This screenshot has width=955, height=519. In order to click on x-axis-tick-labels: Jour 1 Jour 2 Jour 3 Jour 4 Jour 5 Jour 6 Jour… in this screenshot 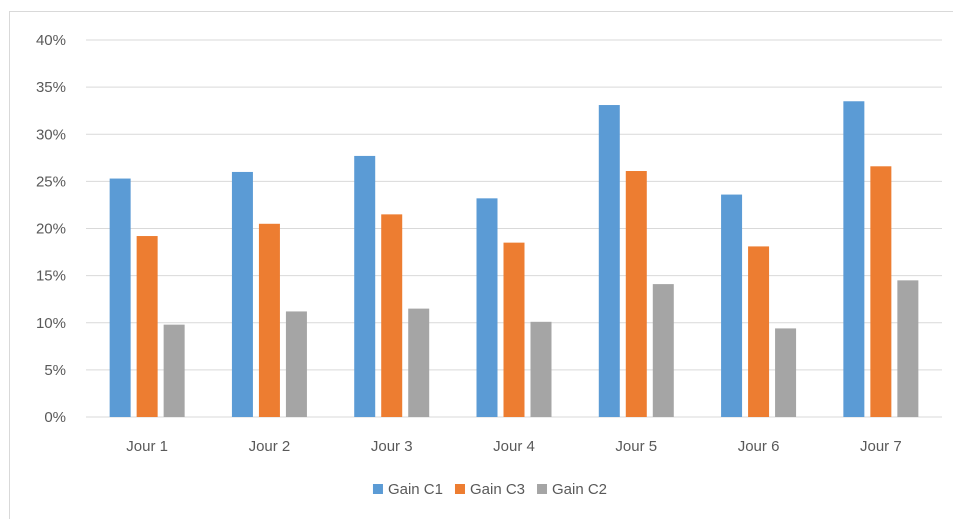, I will do `click(513, 446)`.